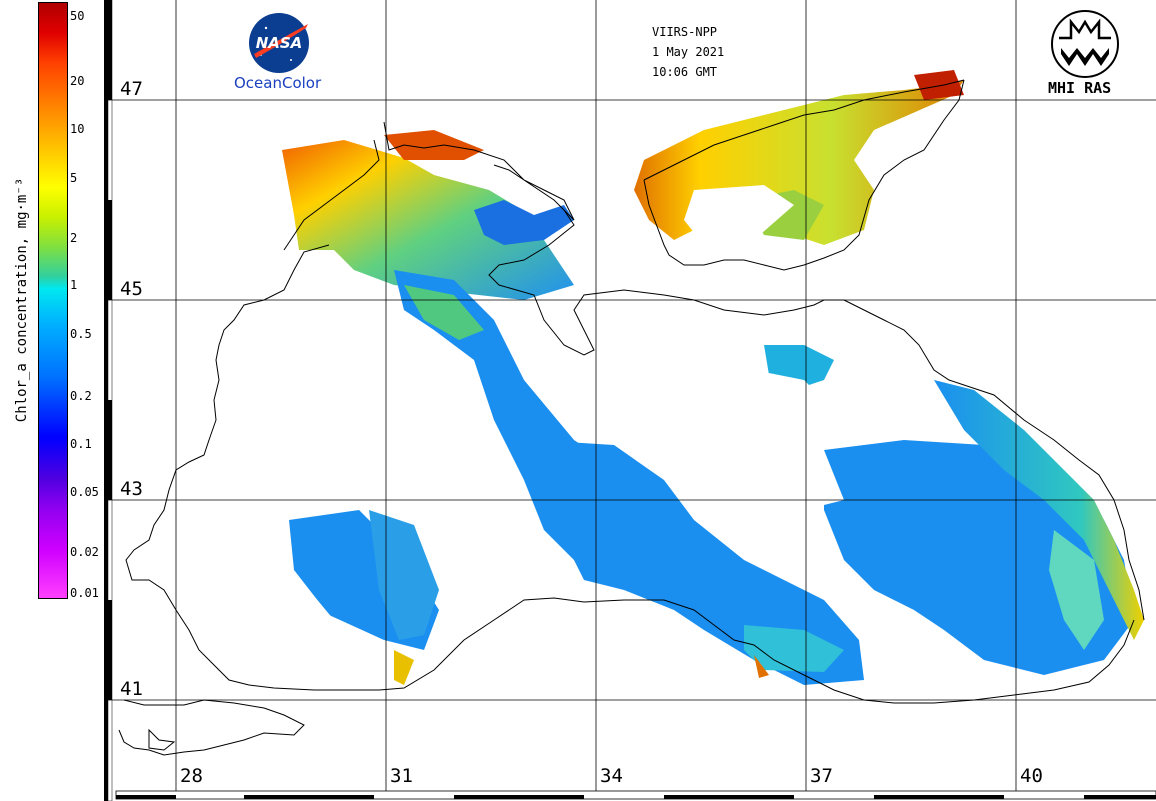 The image size is (1156, 801). I want to click on colorbar-tick-1: 1, so click(74, 285).